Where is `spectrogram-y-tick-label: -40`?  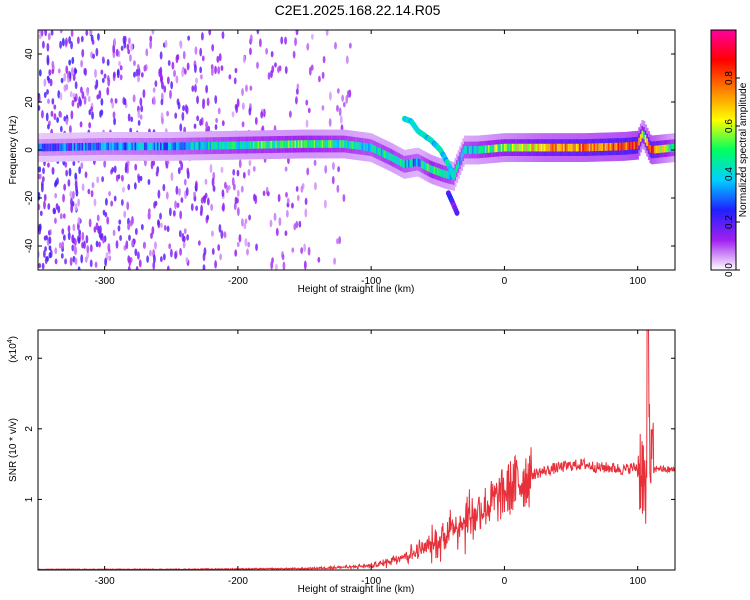 spectrogram-y-tick-label: -40 is located at coordinates (29, 245).